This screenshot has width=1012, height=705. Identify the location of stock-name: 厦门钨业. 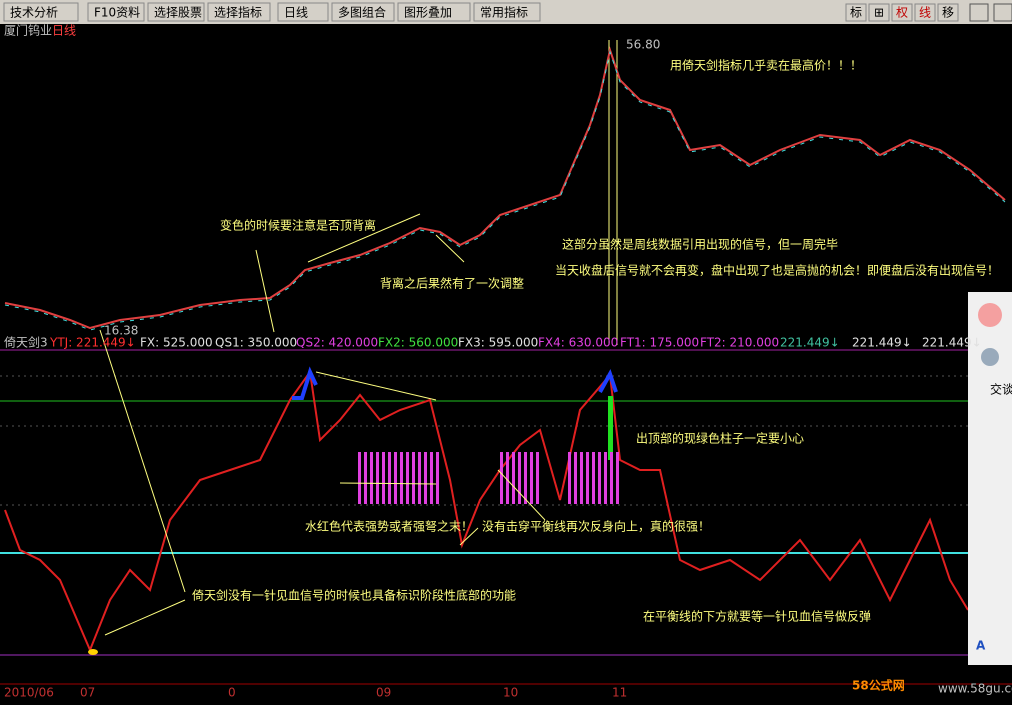
(28, 30).